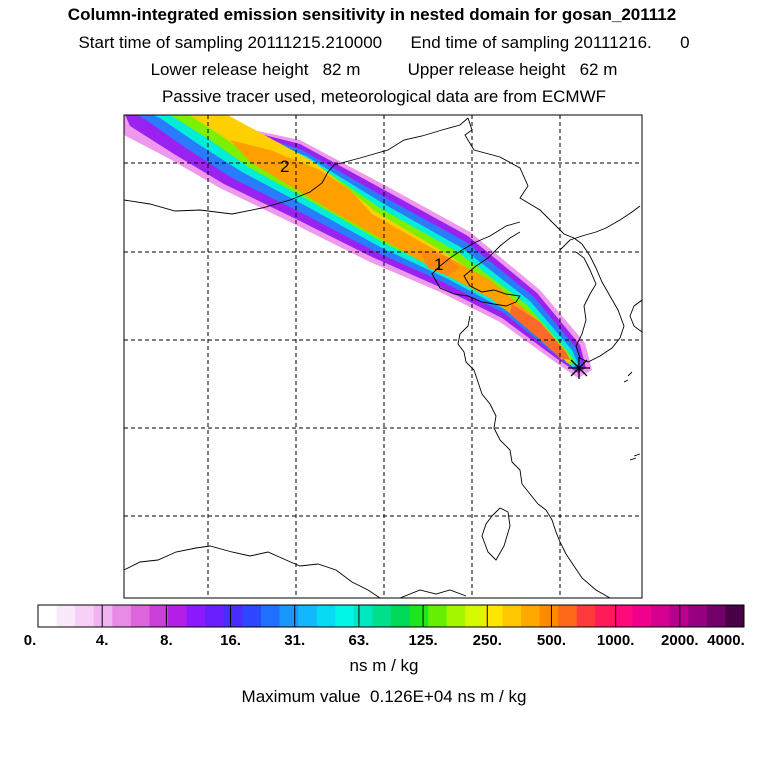 The image size is (768, 768). I want to click on colorbar-tick-label: 125., so click(423, 640).